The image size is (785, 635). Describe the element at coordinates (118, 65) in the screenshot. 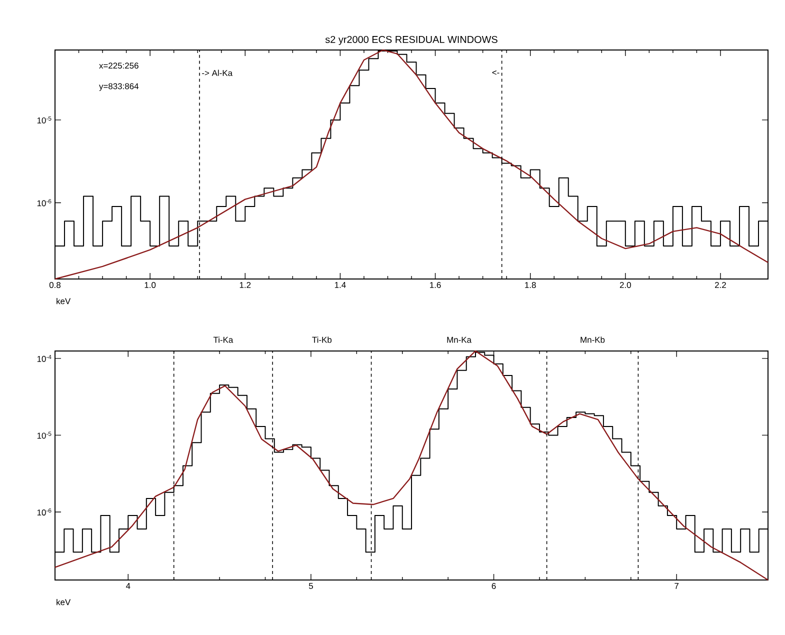

I see `annotation: x=225:256` at that location.